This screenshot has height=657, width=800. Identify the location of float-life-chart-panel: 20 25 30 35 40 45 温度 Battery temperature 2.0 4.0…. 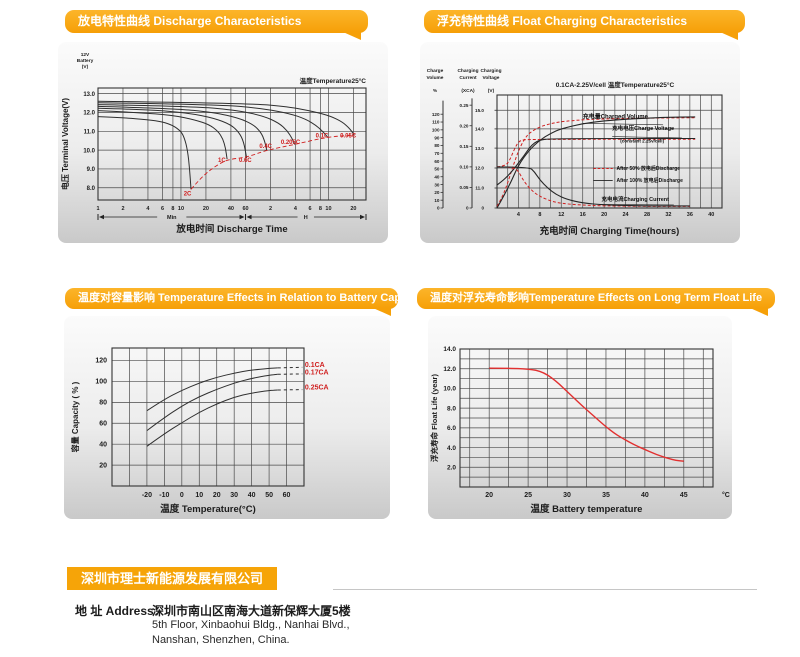
(580, 417).